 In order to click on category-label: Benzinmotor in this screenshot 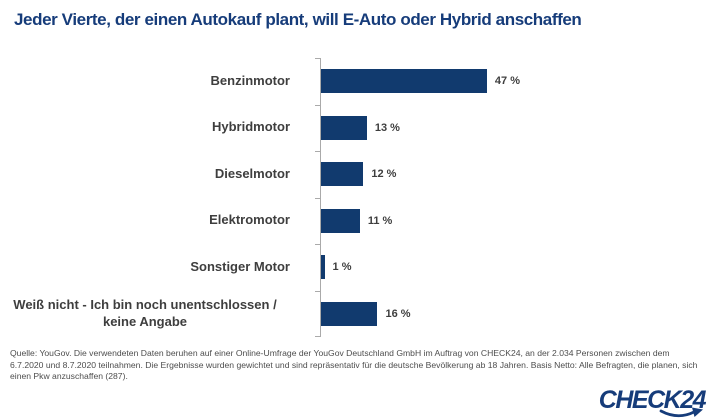, I will do `click(250, 80)`.